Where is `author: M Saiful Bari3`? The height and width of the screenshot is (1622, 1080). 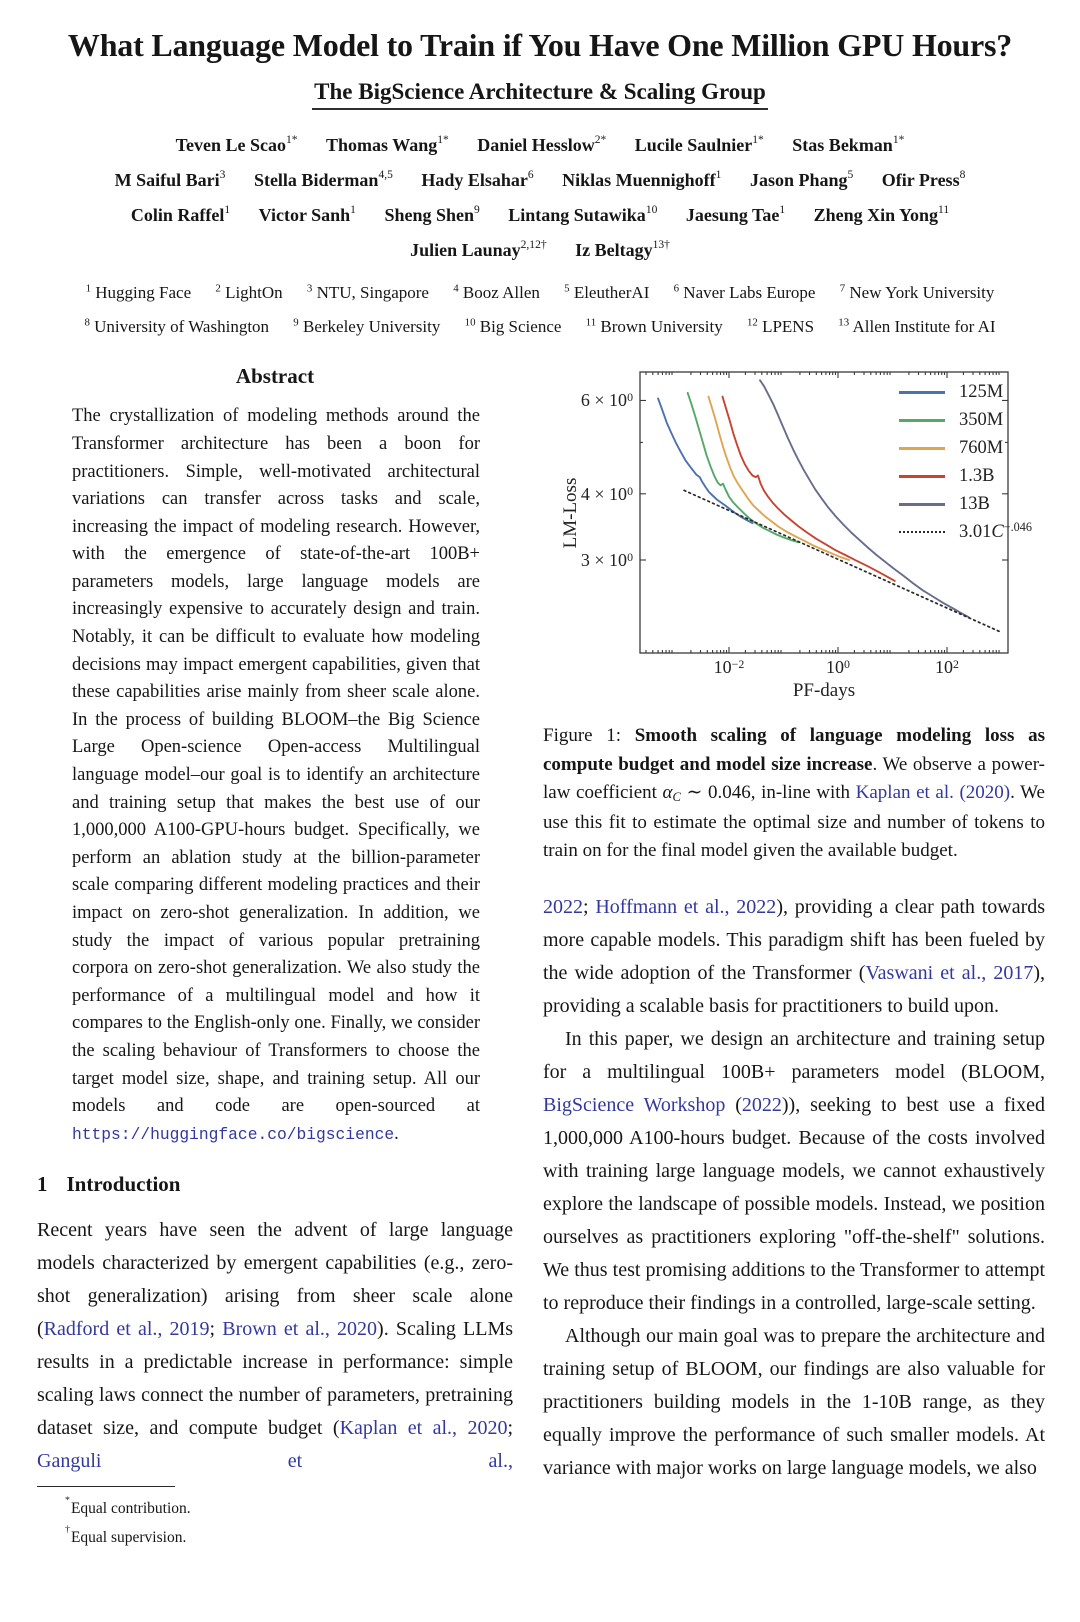
author: M Saiful Bari3 is located at coordinates (170, 179).